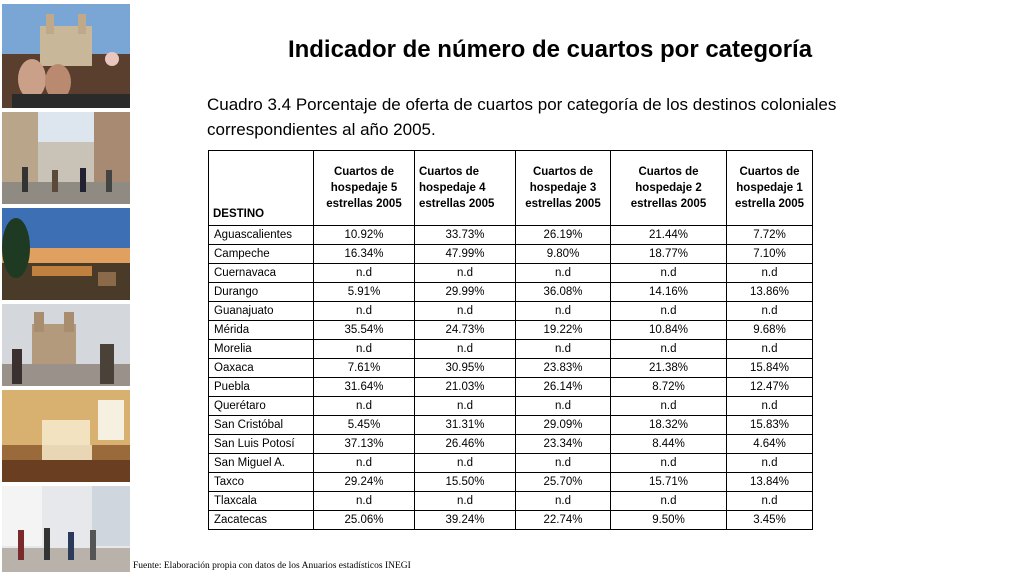 This screenshot has width=1024, height=576. I want to click on percentage-cell: 36.08%, so click(563, 292).